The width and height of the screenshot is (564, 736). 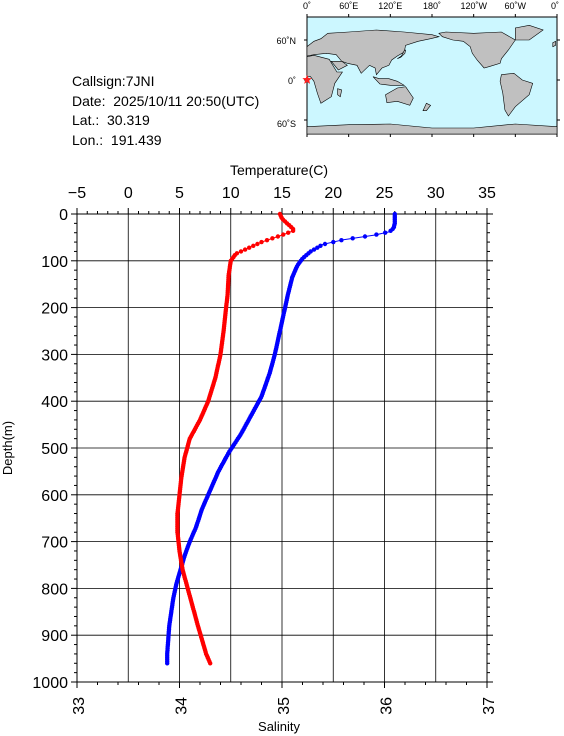 I want to click on top-tick-label-2: 5, so click(x=179, y=193).